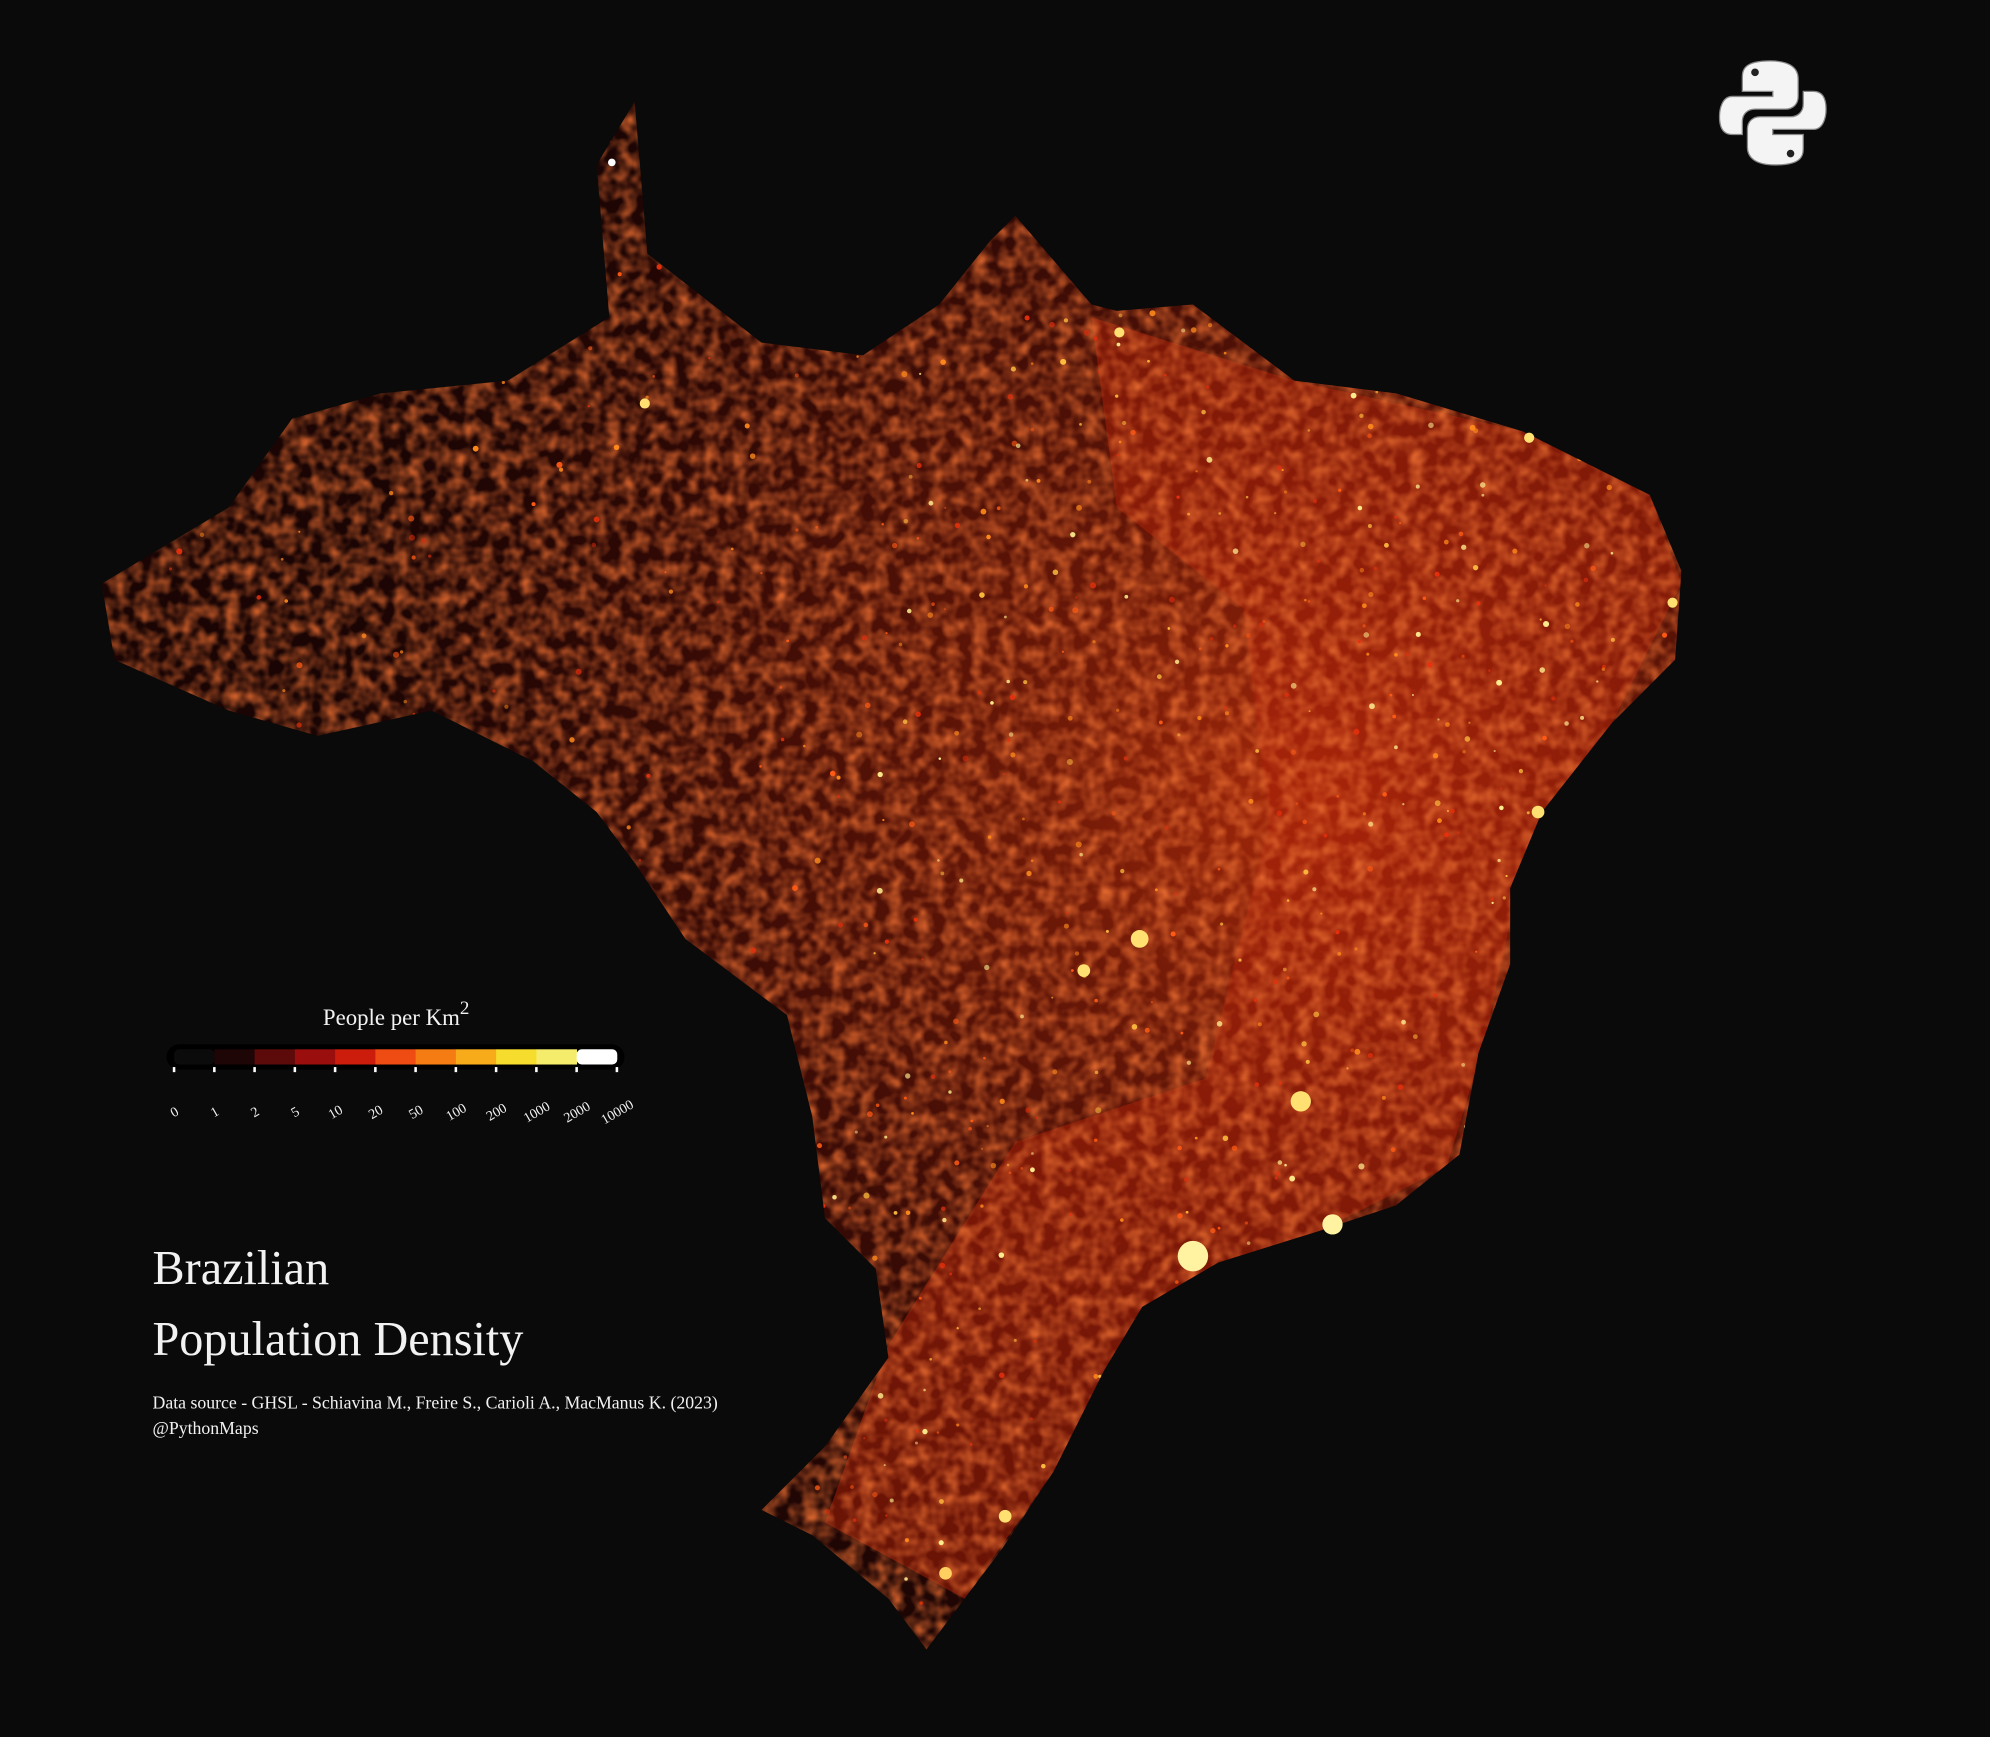  What do you see at coordinates (206, 1428) in the screenshot?
I see `credit: @PythonMaps` at bounding box center [206, 1428].